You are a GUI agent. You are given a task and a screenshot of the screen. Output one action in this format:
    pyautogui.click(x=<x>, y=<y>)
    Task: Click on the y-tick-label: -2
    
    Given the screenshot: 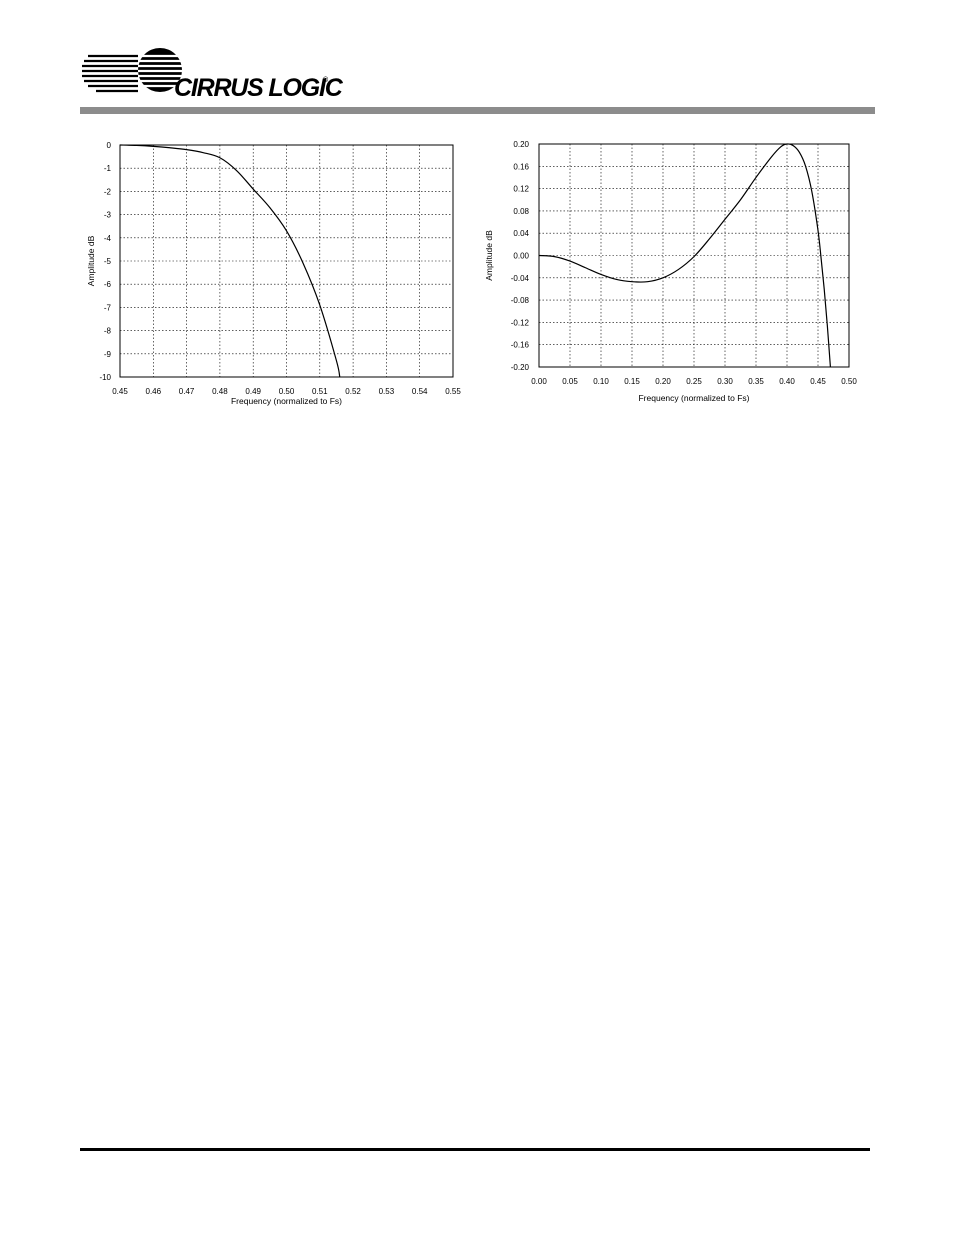 What is the action you would take?
    pyautogui.click(x=108, y=191)
    